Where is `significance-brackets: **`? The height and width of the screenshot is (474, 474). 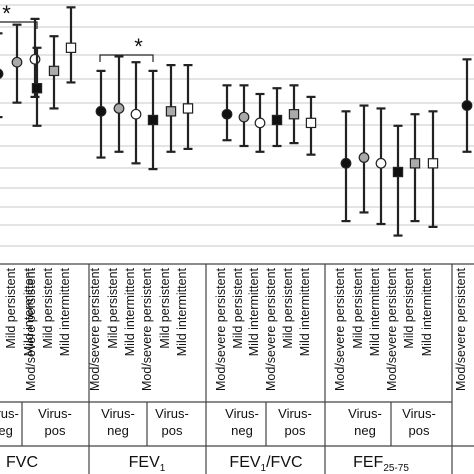 significance-brackets: ** is located at coordinates (77, 31).